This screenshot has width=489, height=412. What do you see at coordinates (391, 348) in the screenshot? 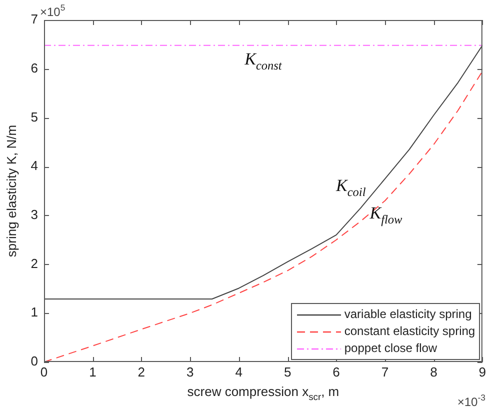
I see `legend-label: poppet close flow` at bounding box center [391, 348].